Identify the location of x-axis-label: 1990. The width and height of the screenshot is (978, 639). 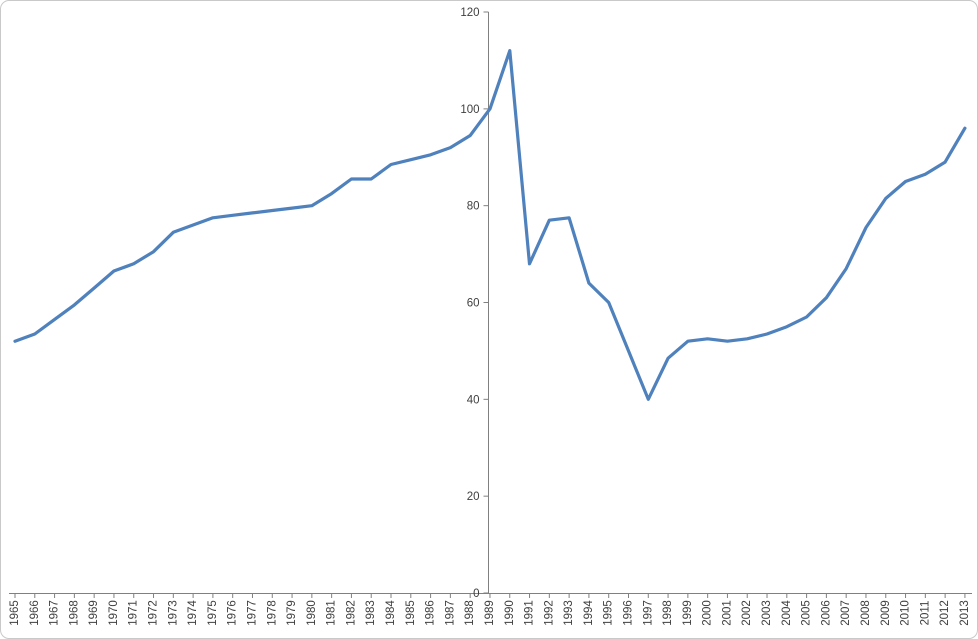
(510, 613).